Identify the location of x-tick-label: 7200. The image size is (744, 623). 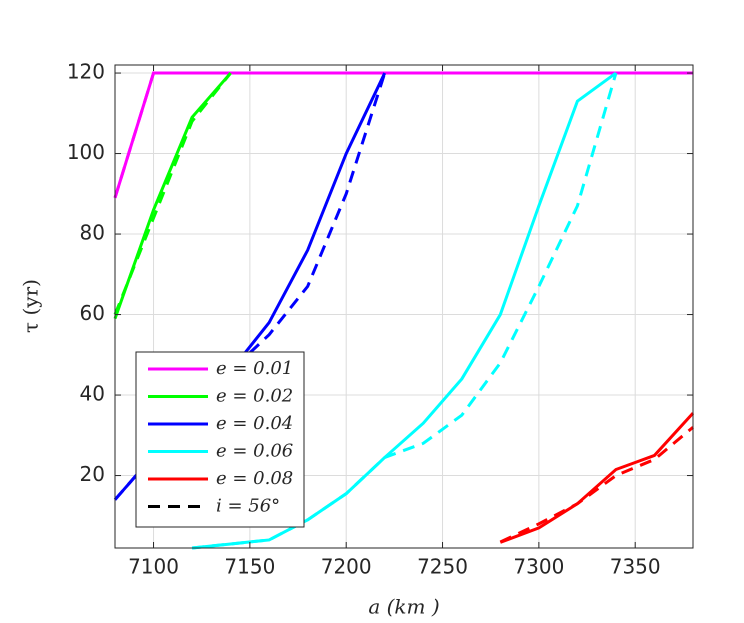
(346, 567).